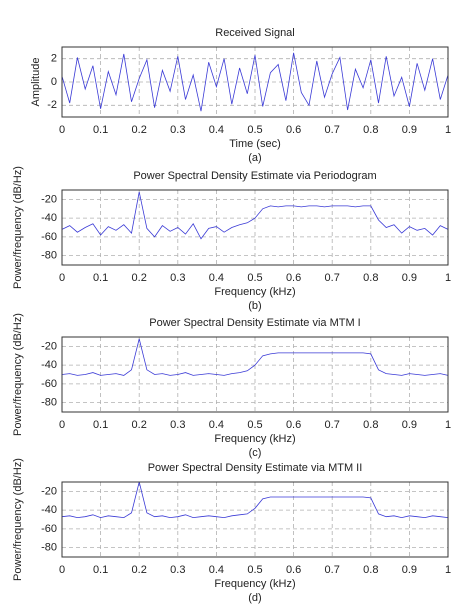 The height and width of the screenshot is (616, 474). What do you see at coordinates (54, 82) in the screenshot?
I see `y-tick-label: 0` at bounding box center [54, 82].